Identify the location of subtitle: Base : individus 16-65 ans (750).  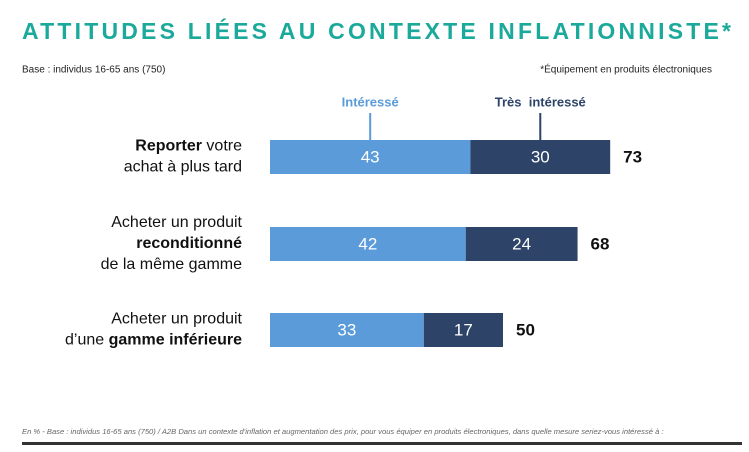
(93, 70).